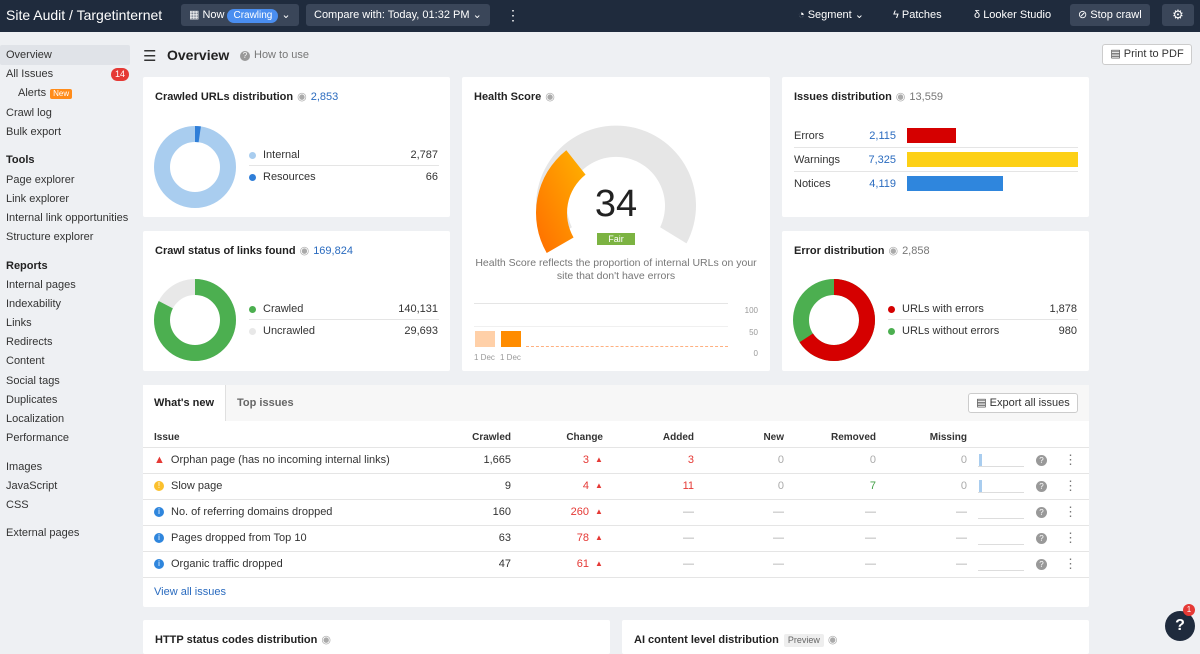  I want to click on sidebar-item-structure-explorer: Structure explorer, so click(50, 237).